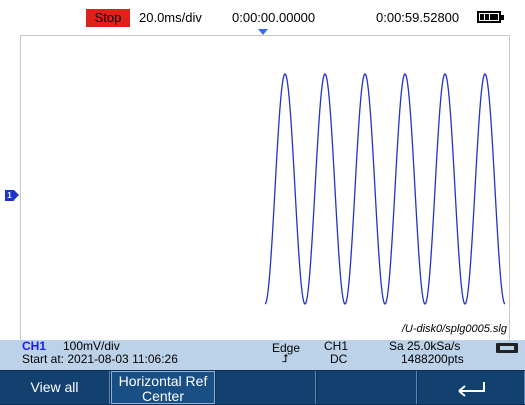 The width and height of the screenshot is (525, 405). Describe the element at coordinates (163, 396) in the screenshot. I see `horizontal-ref-value: Center` at that location.